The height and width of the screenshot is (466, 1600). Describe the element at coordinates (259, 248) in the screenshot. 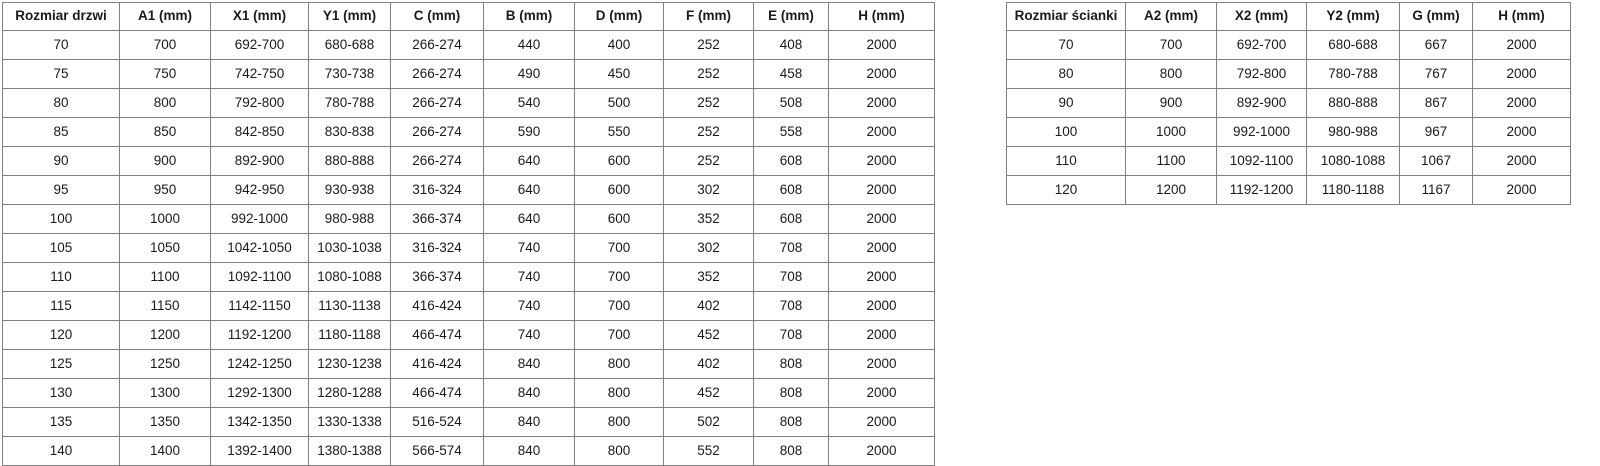

I see `table-cell: 1042-1050` at that location.